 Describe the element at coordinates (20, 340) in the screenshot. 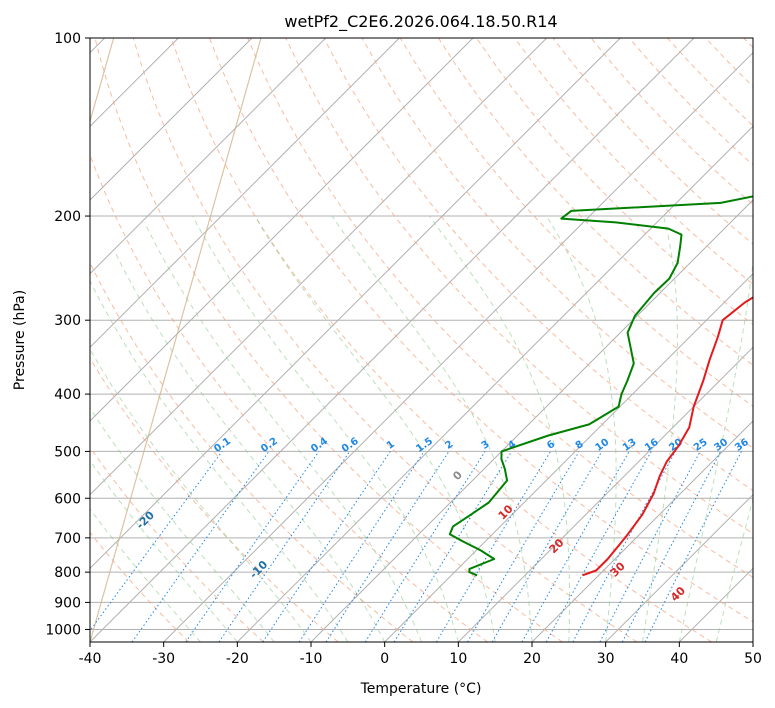

I see `y-axis-label: Pressure (hPa)` at that location.